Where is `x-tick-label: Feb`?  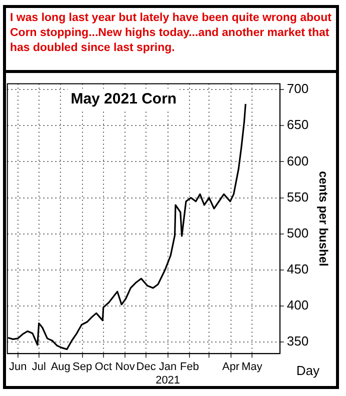 x-tick-label: Feb is located at coordinates (190, 367).